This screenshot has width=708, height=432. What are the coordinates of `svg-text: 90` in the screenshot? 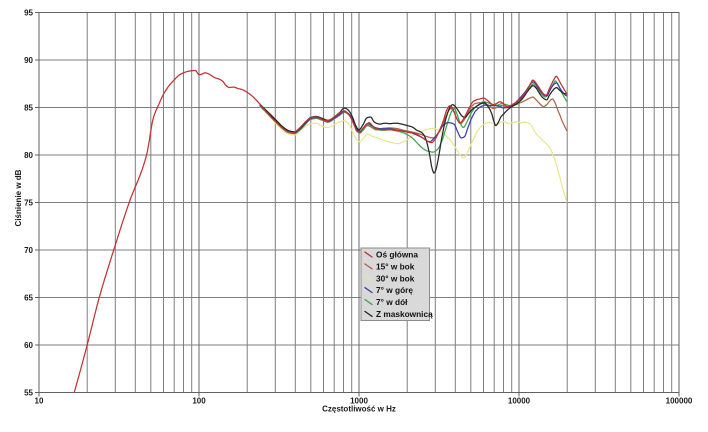 It's located at (28, 60).